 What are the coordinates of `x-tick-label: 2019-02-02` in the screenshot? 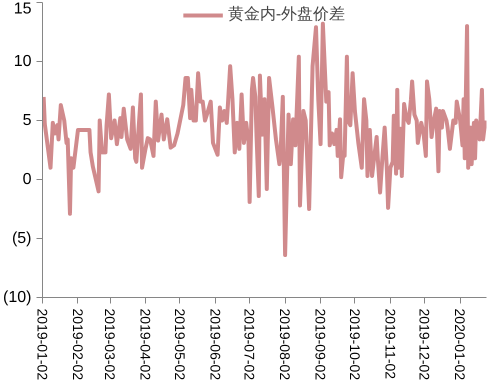 It's located at (78, 344).